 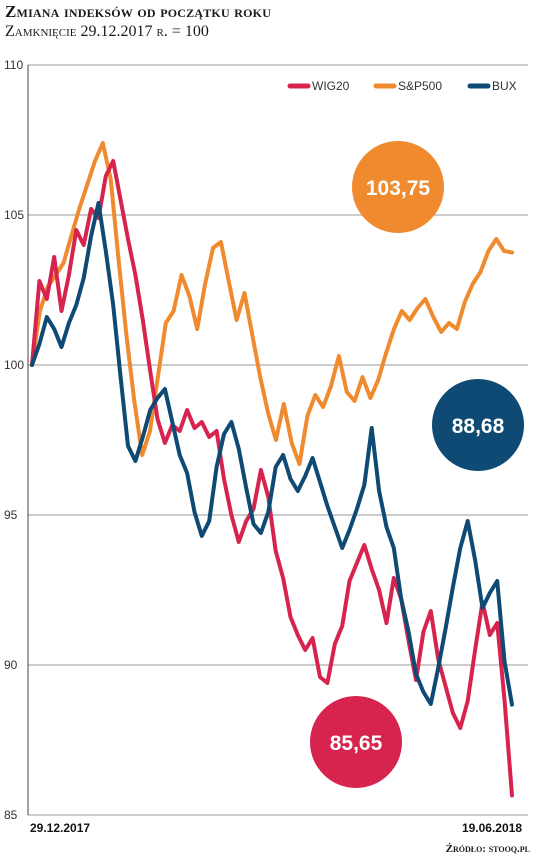 I want to click on value-bubble-label-sp500: 103,75, so click(x=398, y=188).